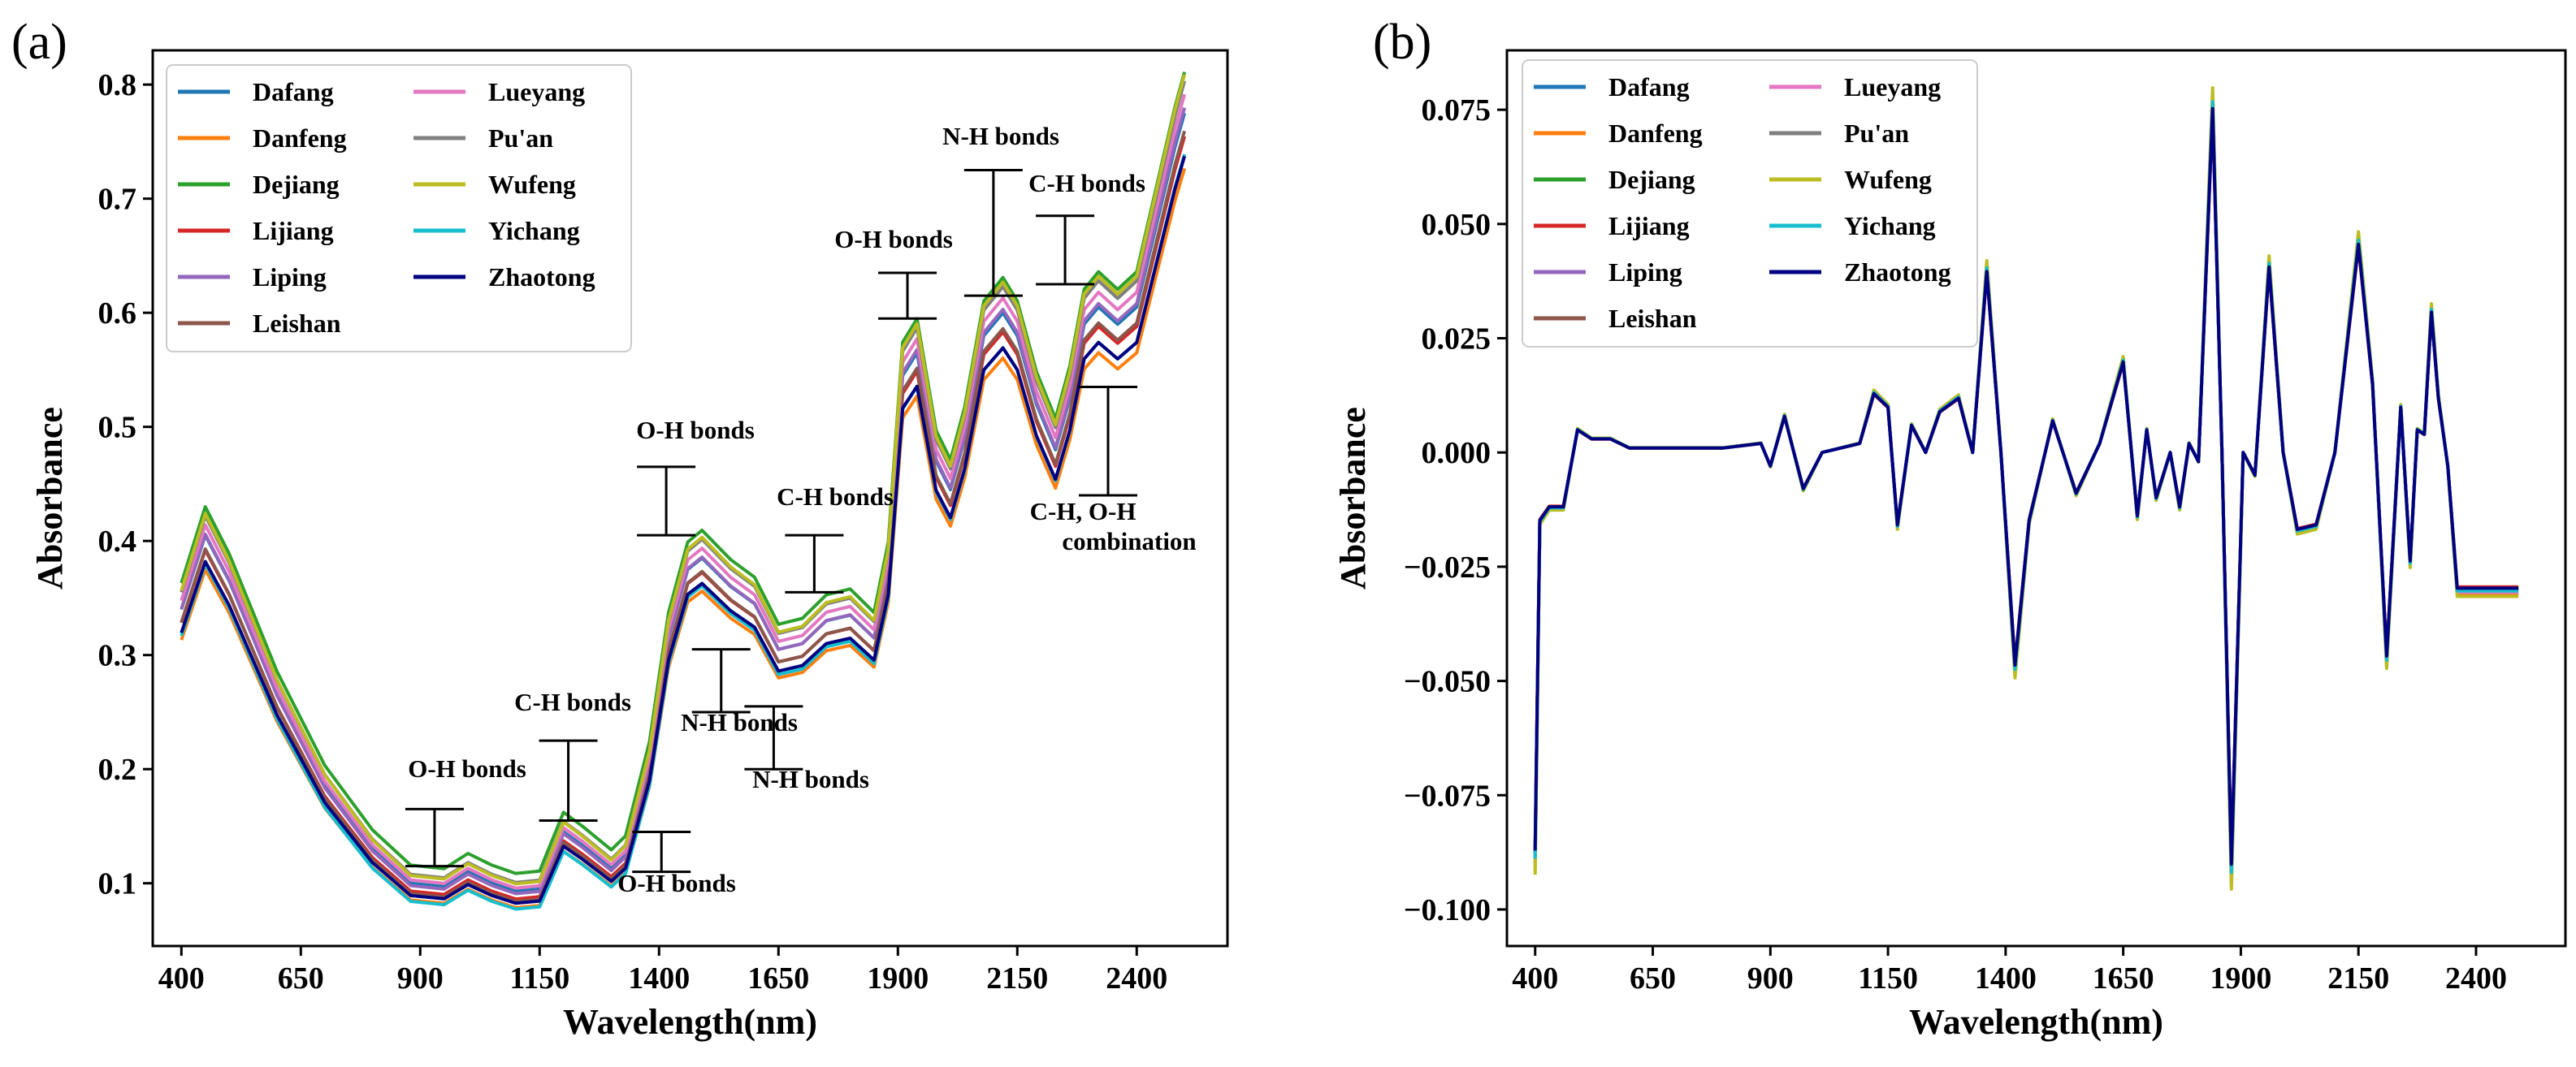 This screenshot has width=2576, height=1067. What do you see at coordinates (1447, 796) in the screenshot?
I see `y-tick-label: −0.075` at bounding box center [1447, 796].